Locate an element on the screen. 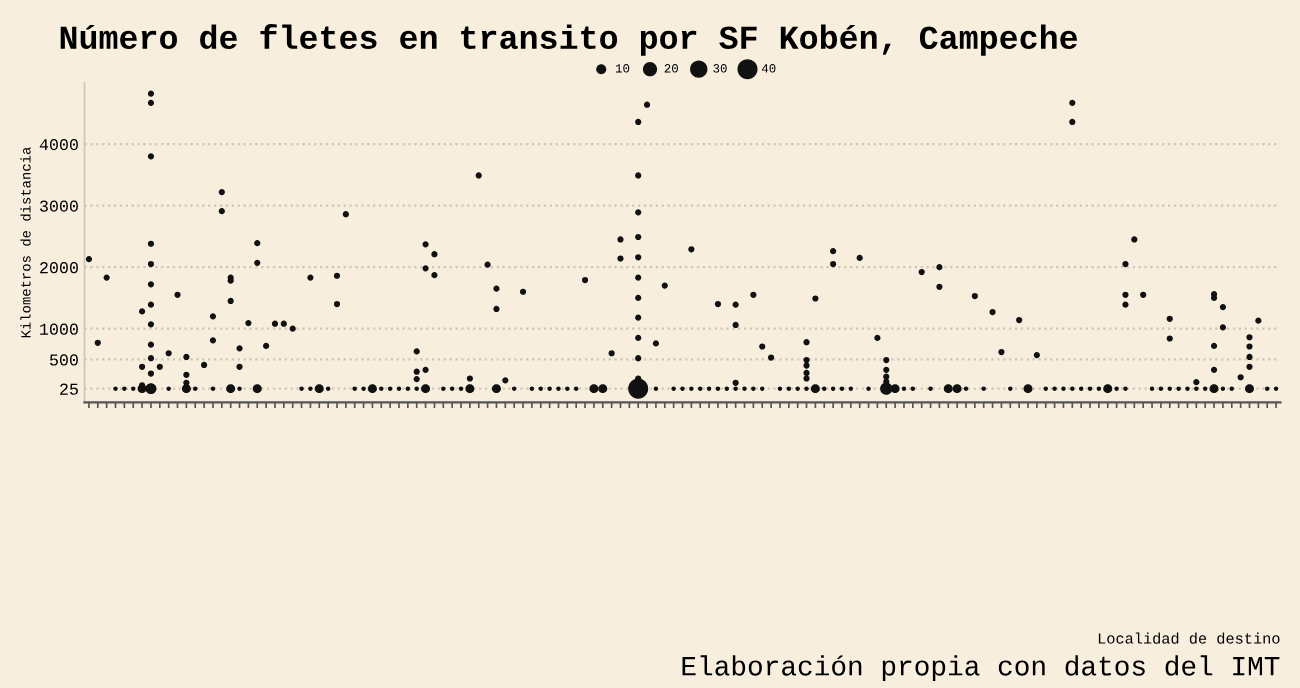 This screenshot has width=1300, height=688. y-tick-label: 4000 is located at coordinates (58, 144).